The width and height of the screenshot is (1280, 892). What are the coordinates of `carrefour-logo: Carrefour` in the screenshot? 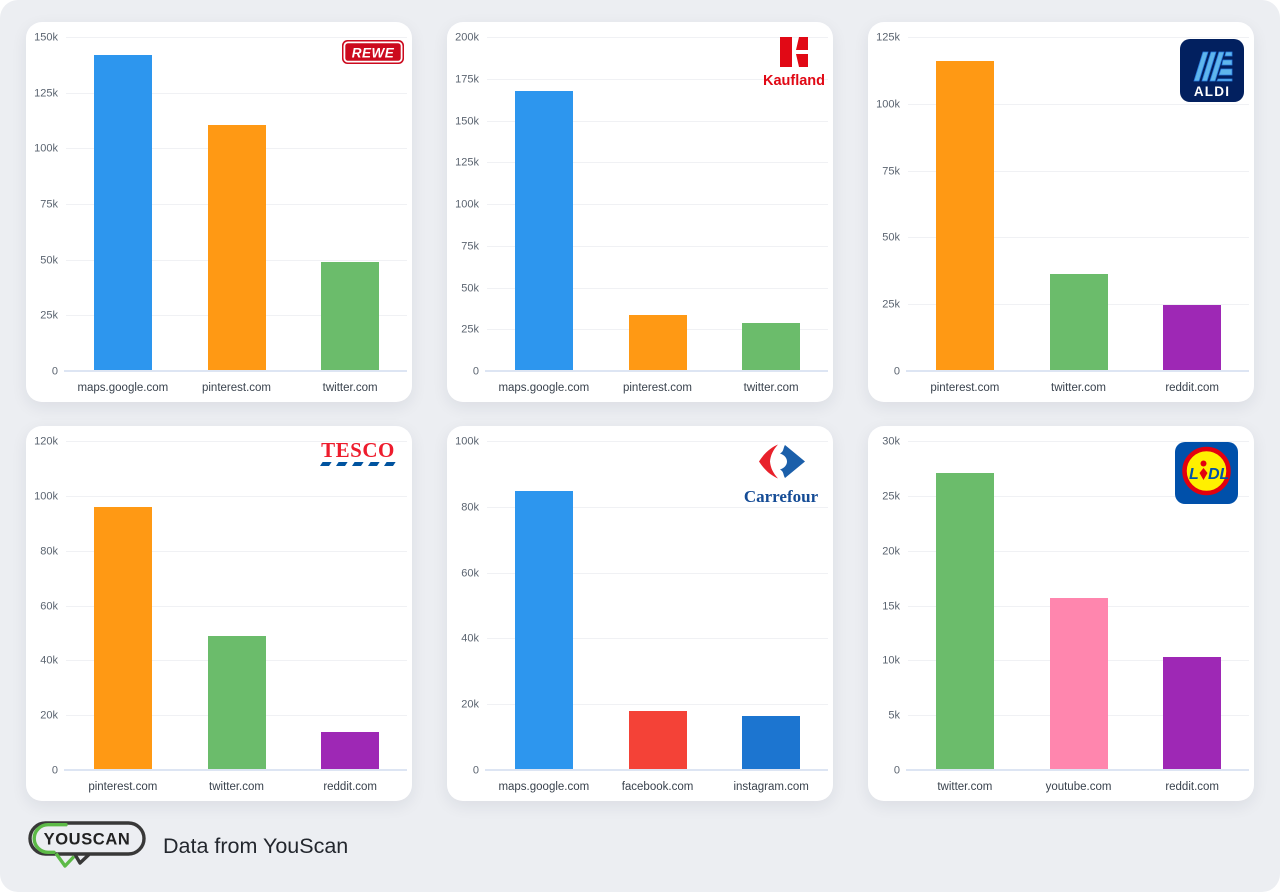 It's located at (781, 475).